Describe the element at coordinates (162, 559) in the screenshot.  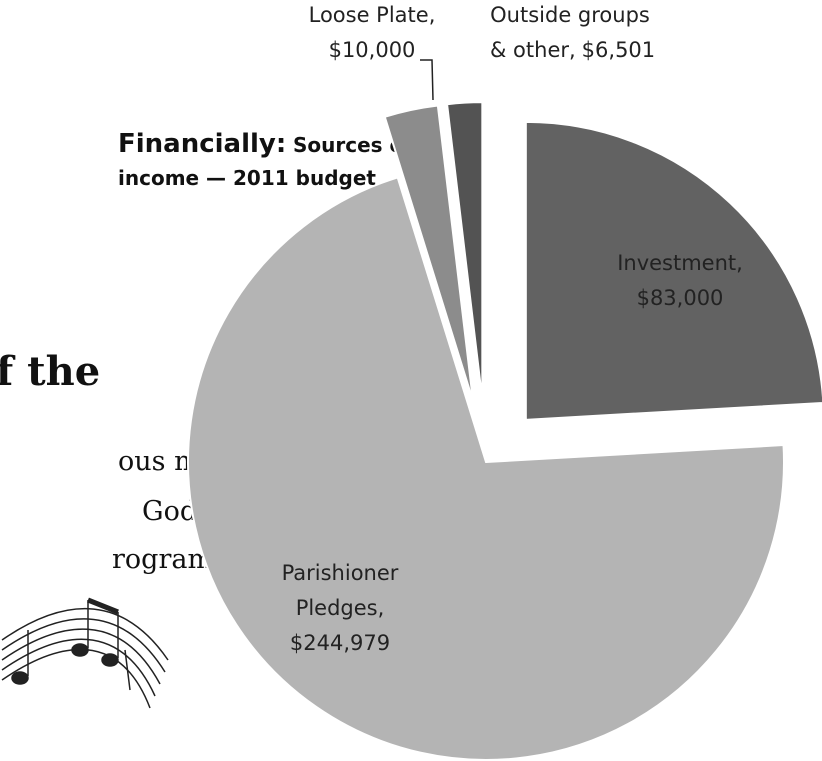
I see `background-line: rogram` at that location.